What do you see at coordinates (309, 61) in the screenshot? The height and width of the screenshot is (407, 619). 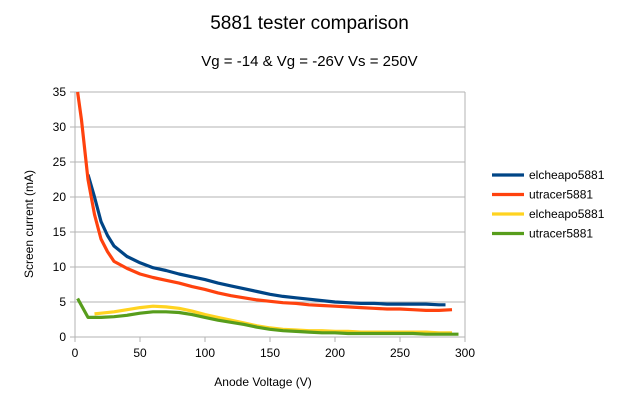 I see `chart-subtitle: Vg = -14 & Vg = -26V Vs = 250V` at bounding box center [309, 61].